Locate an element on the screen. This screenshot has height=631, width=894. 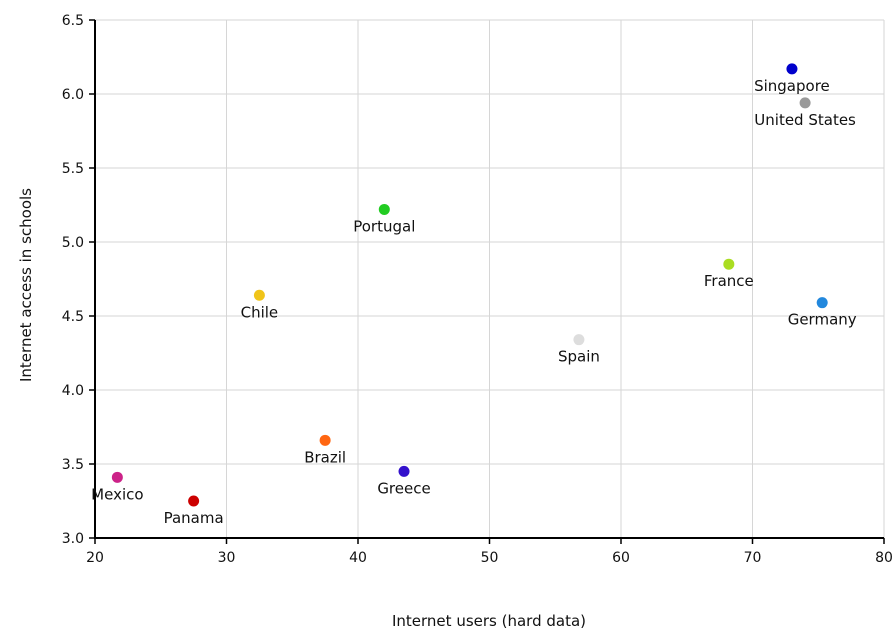
point-label: United States is located at coordinates (805, 120).